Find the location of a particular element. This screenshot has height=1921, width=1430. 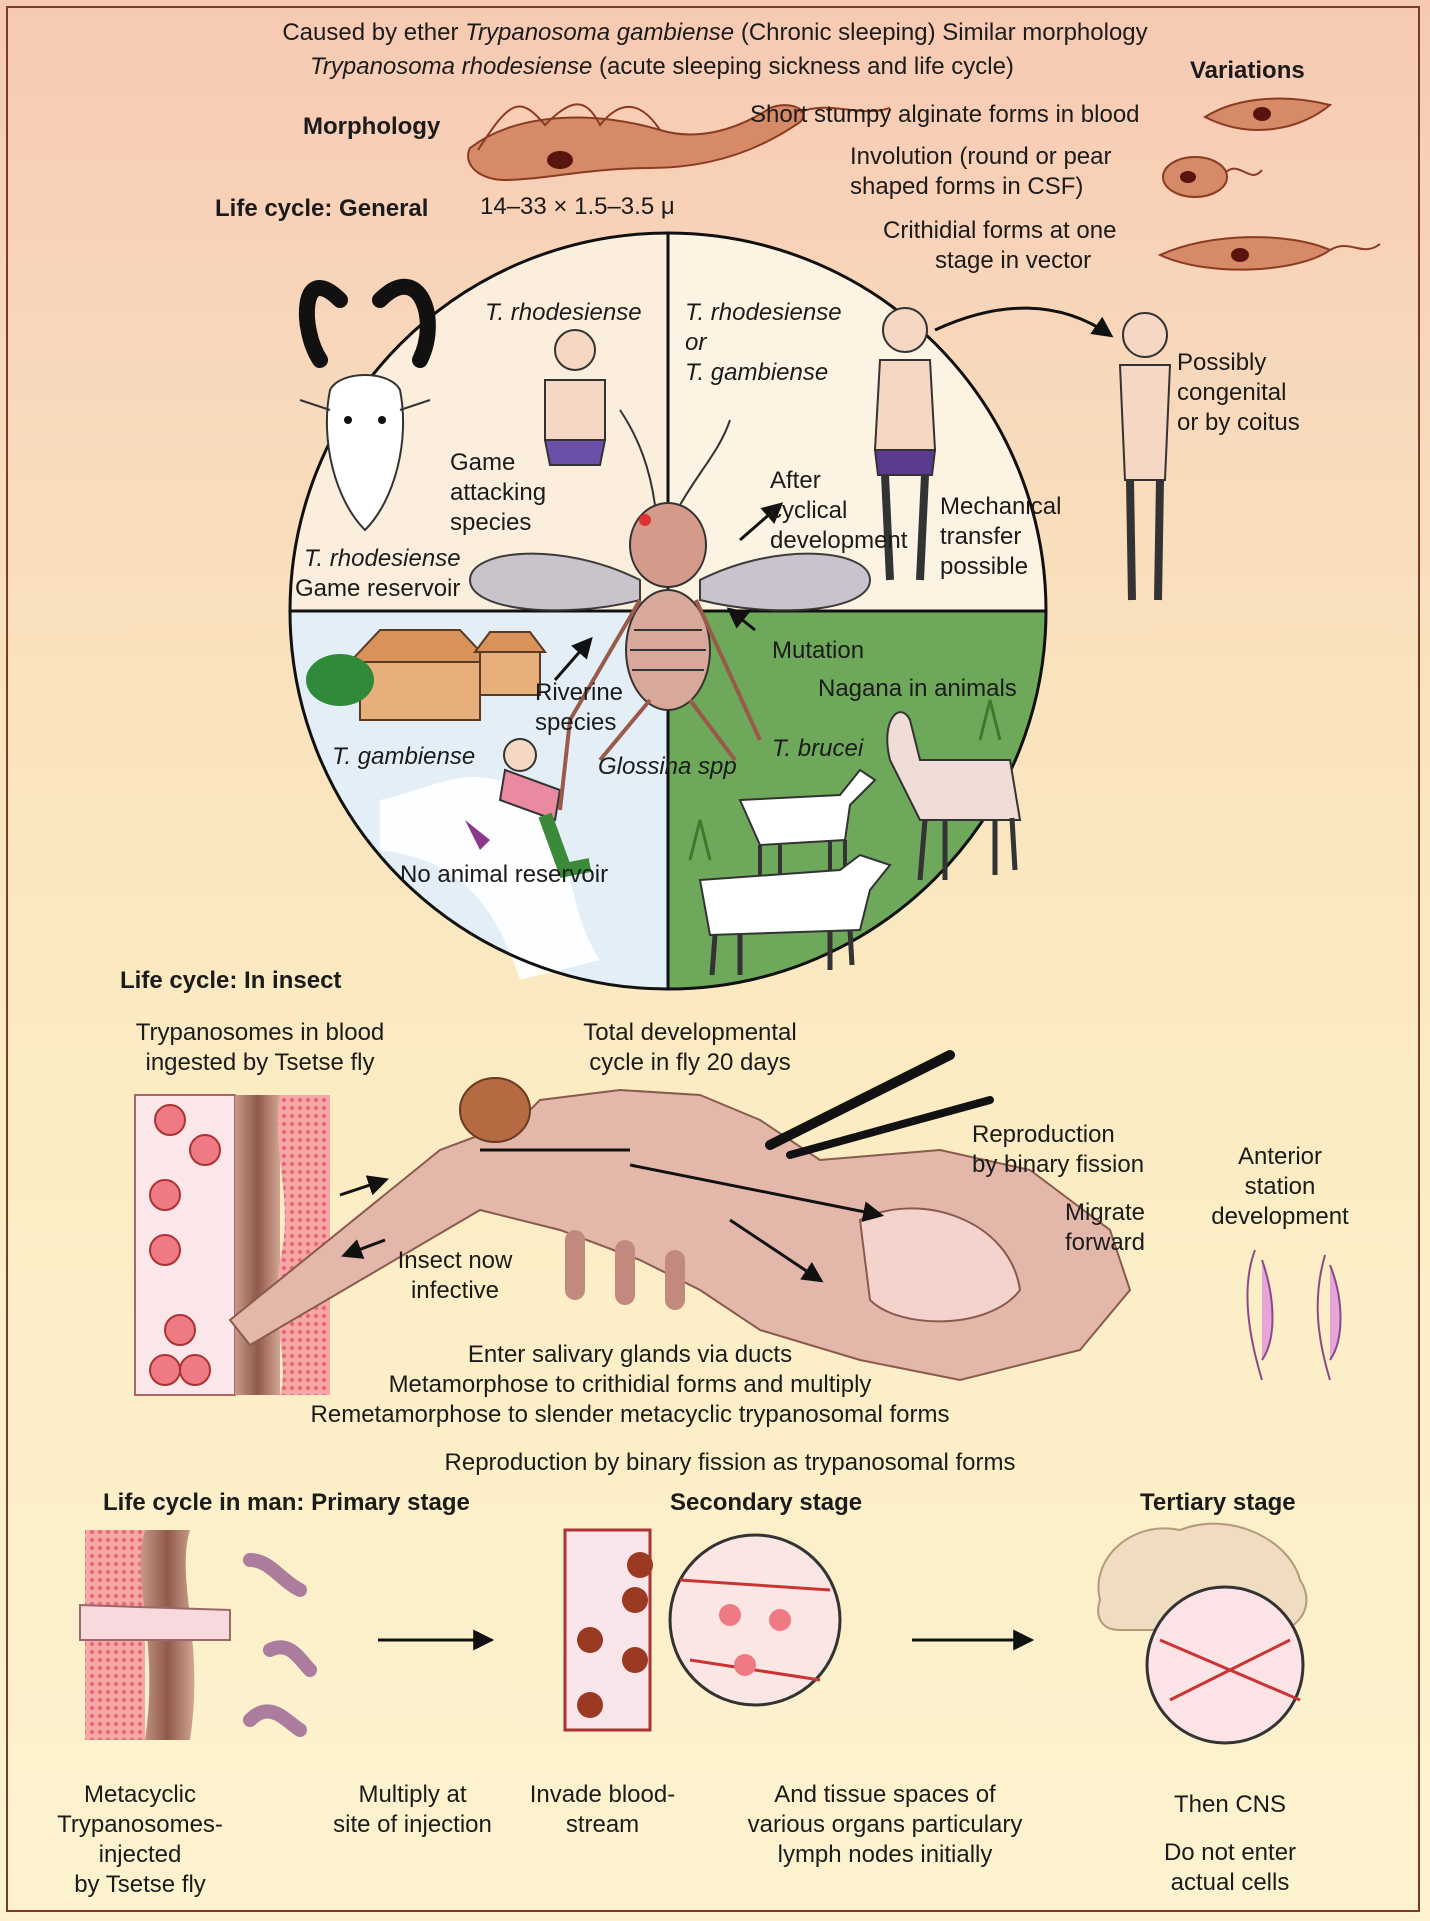

label-game-2: attacking is located at coordinates (498, 492).